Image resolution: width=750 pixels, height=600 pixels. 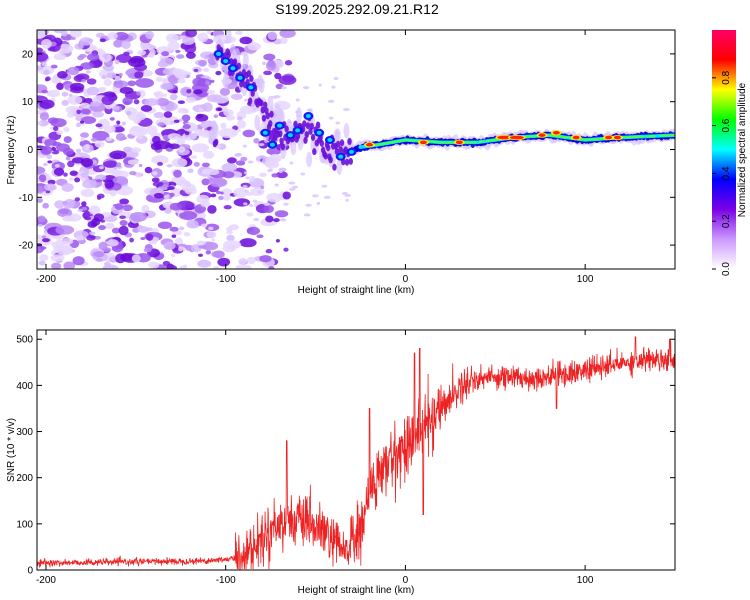 What do you see at coordinates (726, 173) in the screenshot?
I see `colorbar-tick-label: 0.4` at bounding box center [726, 173].